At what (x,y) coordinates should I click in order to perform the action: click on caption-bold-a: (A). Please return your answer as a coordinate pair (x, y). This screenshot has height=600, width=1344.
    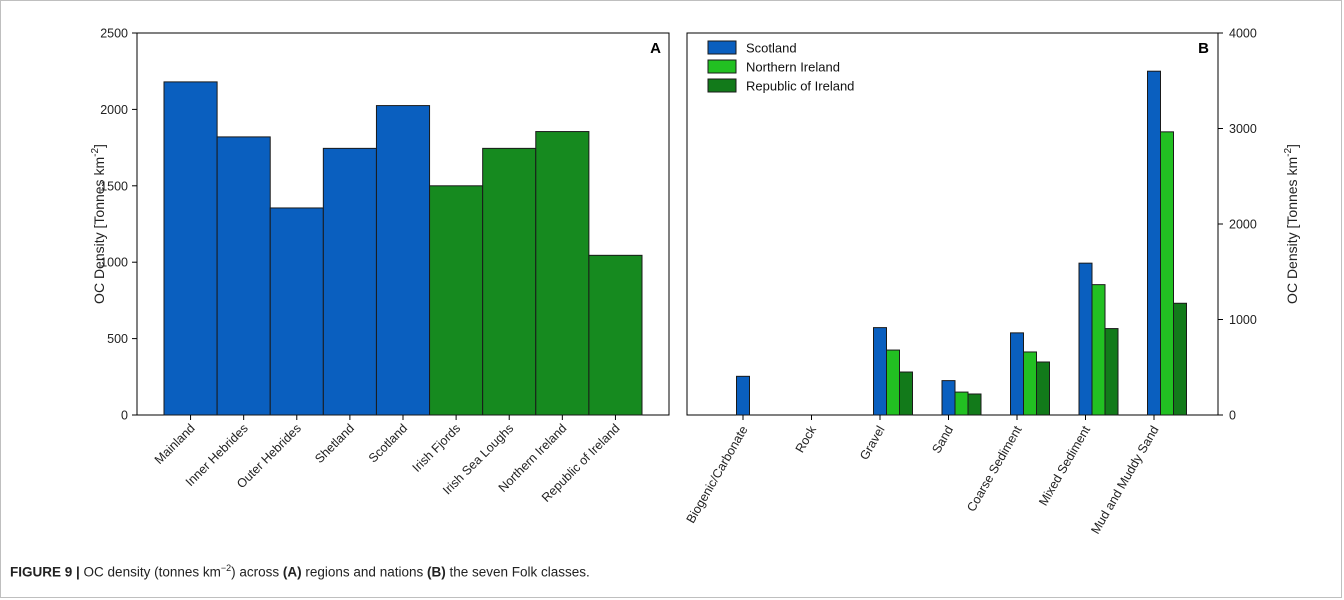
    Looking at the image, I should click on (292, 572).